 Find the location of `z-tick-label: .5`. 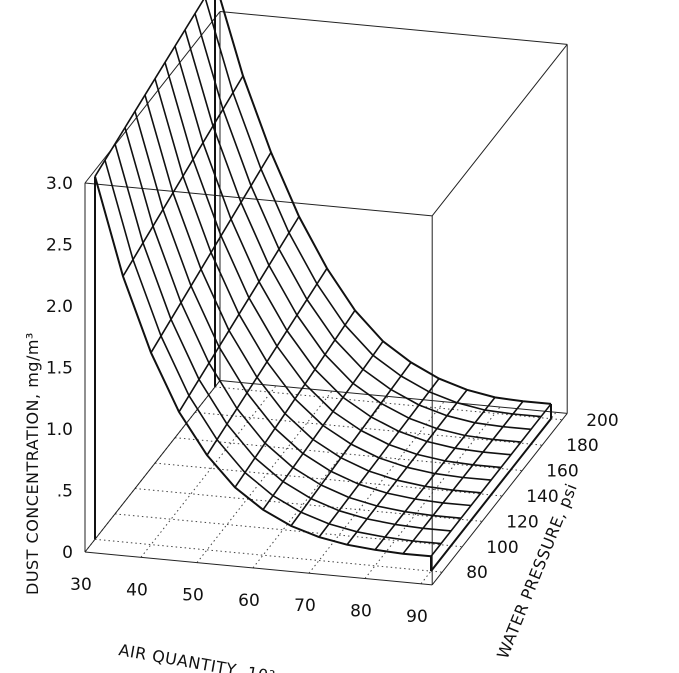

z-tick-label: .5 is located at coordinates (65, 492).